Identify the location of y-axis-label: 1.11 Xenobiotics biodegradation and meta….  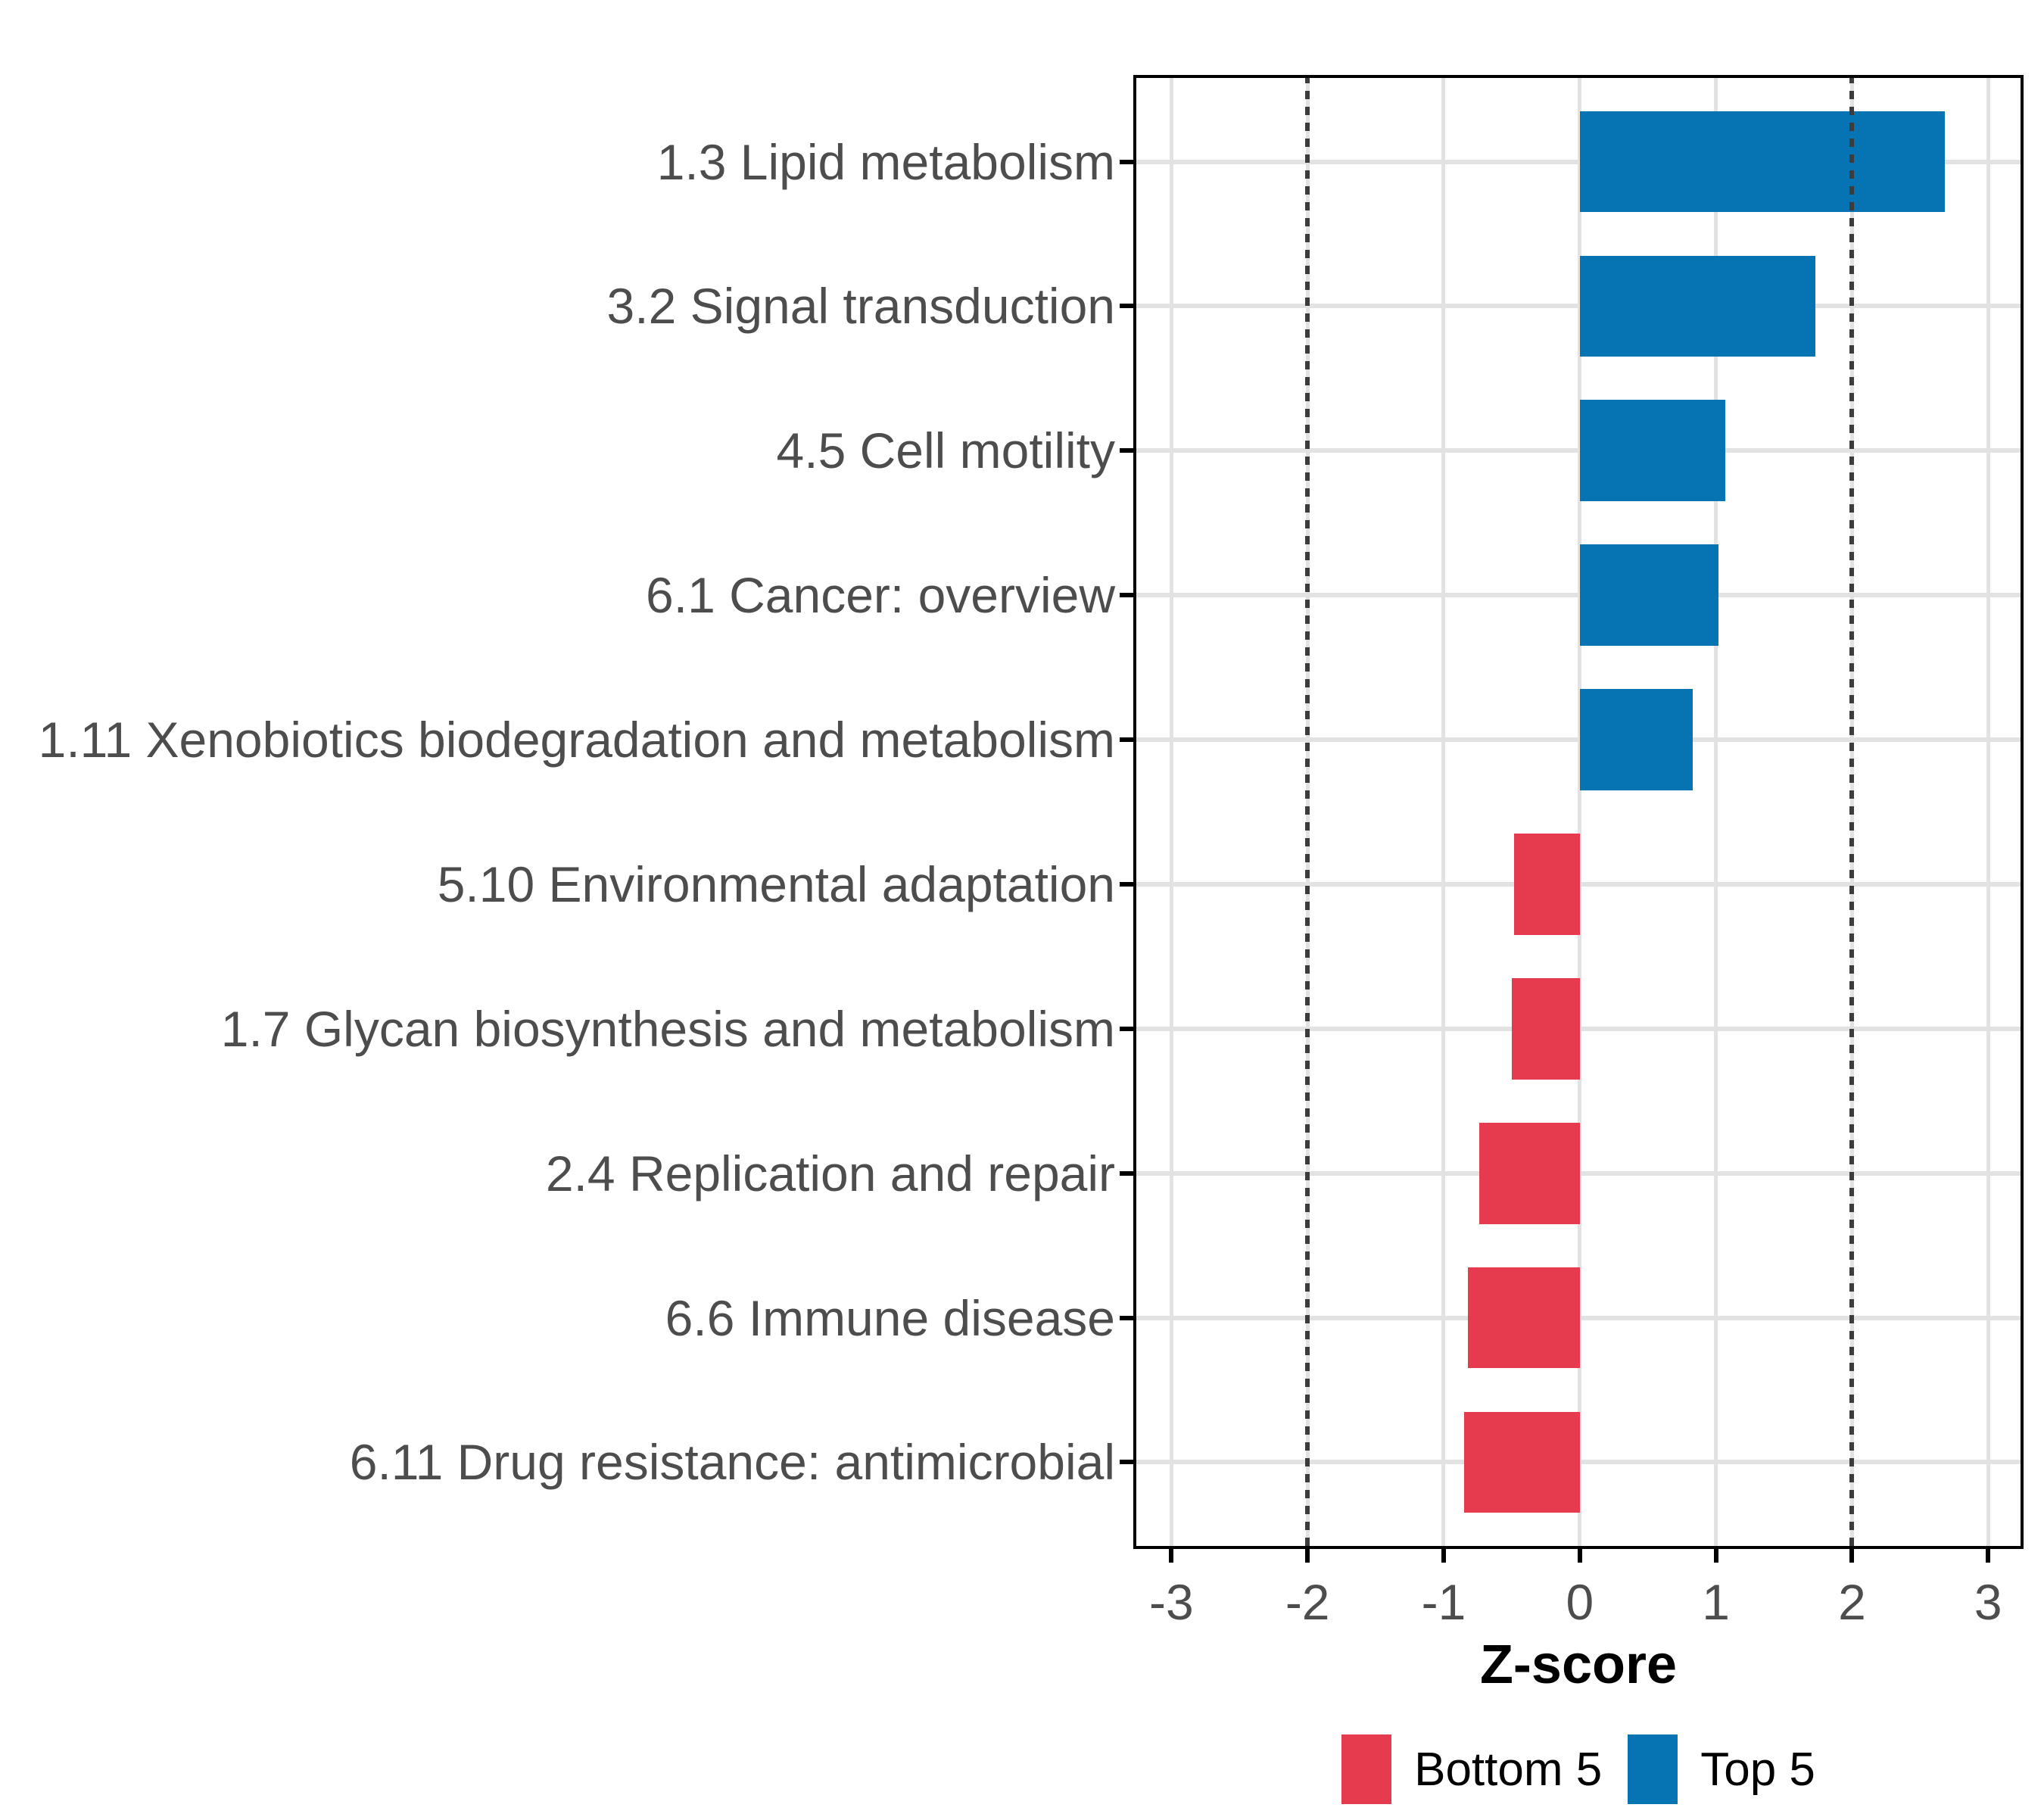
(576, 740).